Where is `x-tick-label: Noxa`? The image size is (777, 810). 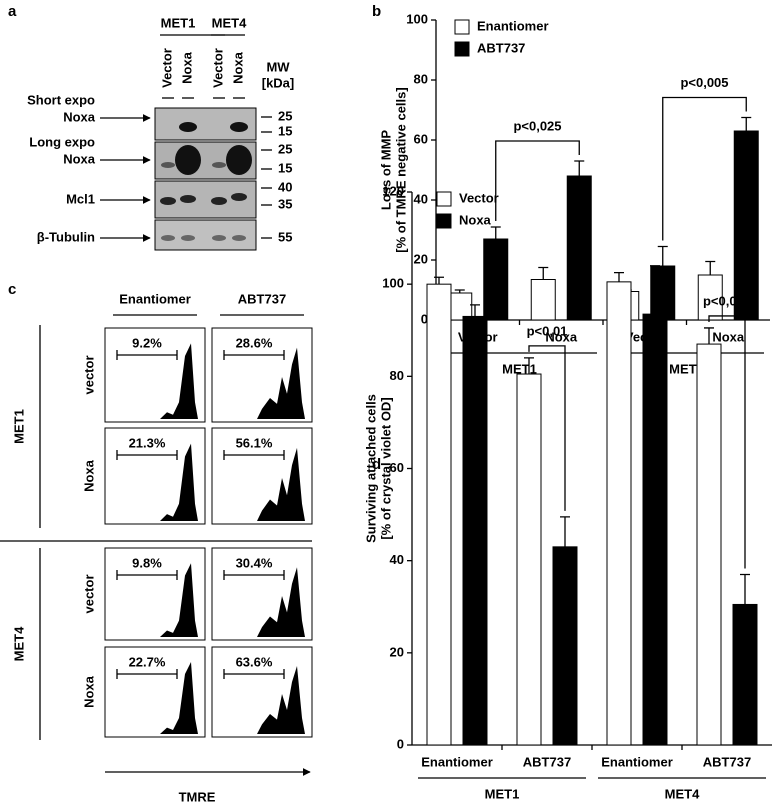 x-tick-label: Noxa is located at coordinates (728, 336).